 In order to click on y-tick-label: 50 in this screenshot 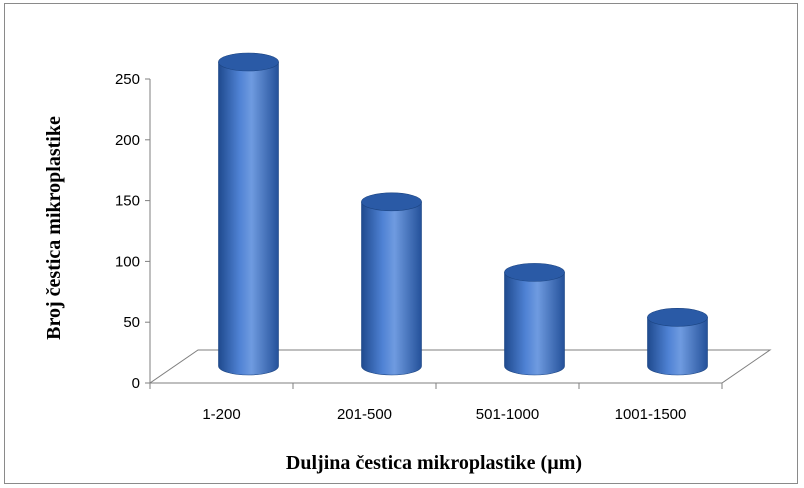, I will do `click(131, 322)`.